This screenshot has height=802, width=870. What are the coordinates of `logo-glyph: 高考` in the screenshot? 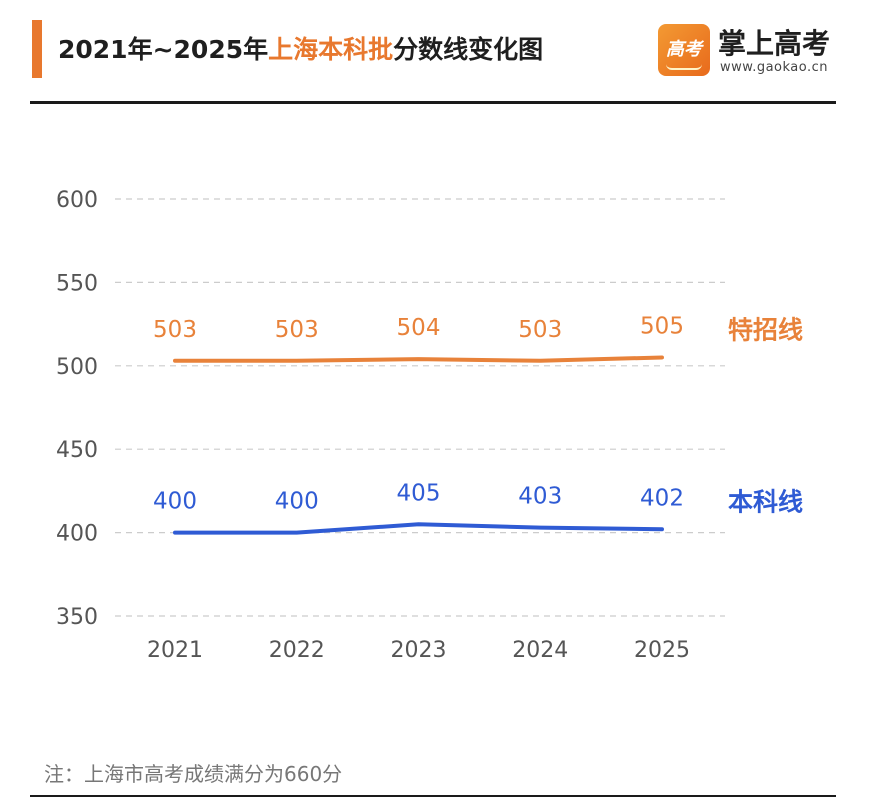 It's located at (684, 49).